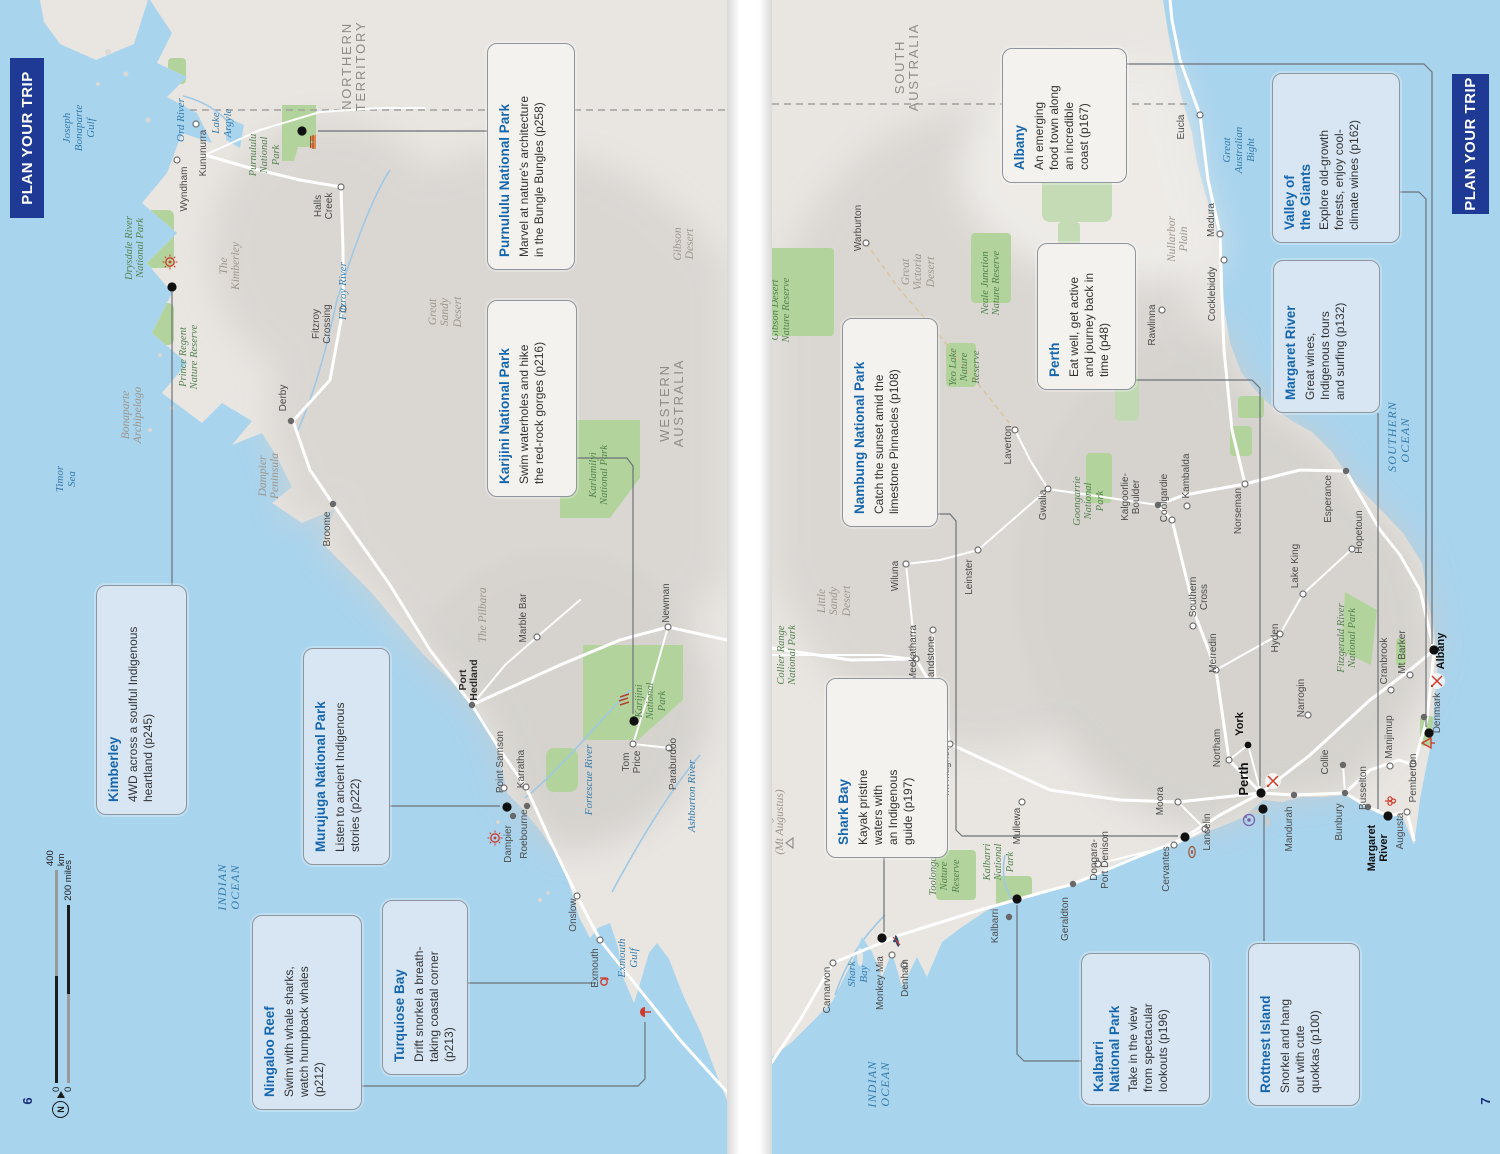 The height and width of the screenshot is (1154, 1500). I want to click on compass-arrow-icon, so click(60, 1094).